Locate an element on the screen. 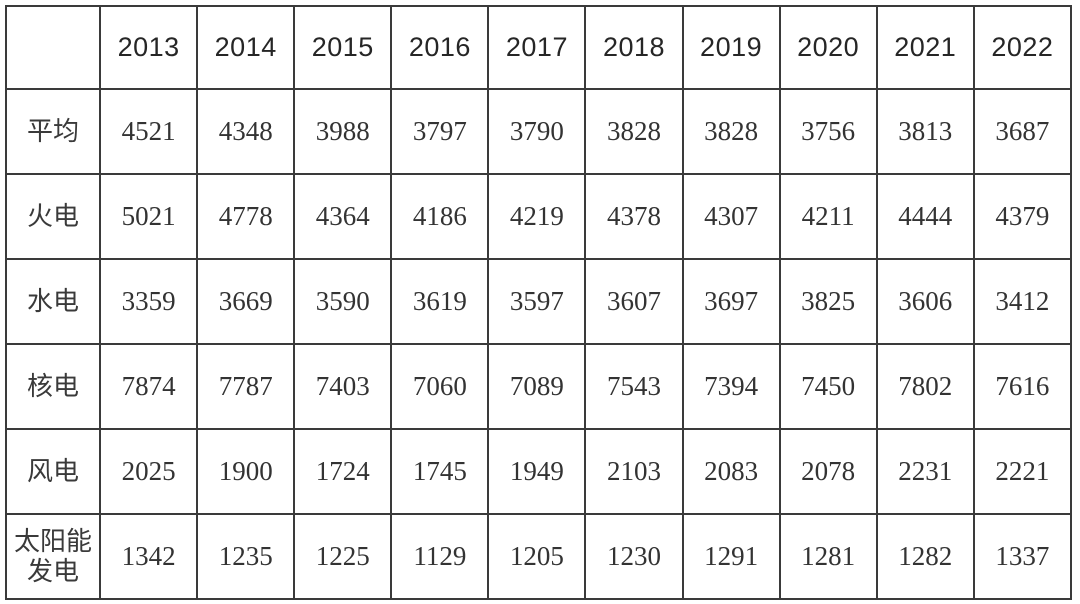 Image resolution: width=1080 pixels, height=604 pixels. value-cell: 3669 is located at coordinates (246, 301).